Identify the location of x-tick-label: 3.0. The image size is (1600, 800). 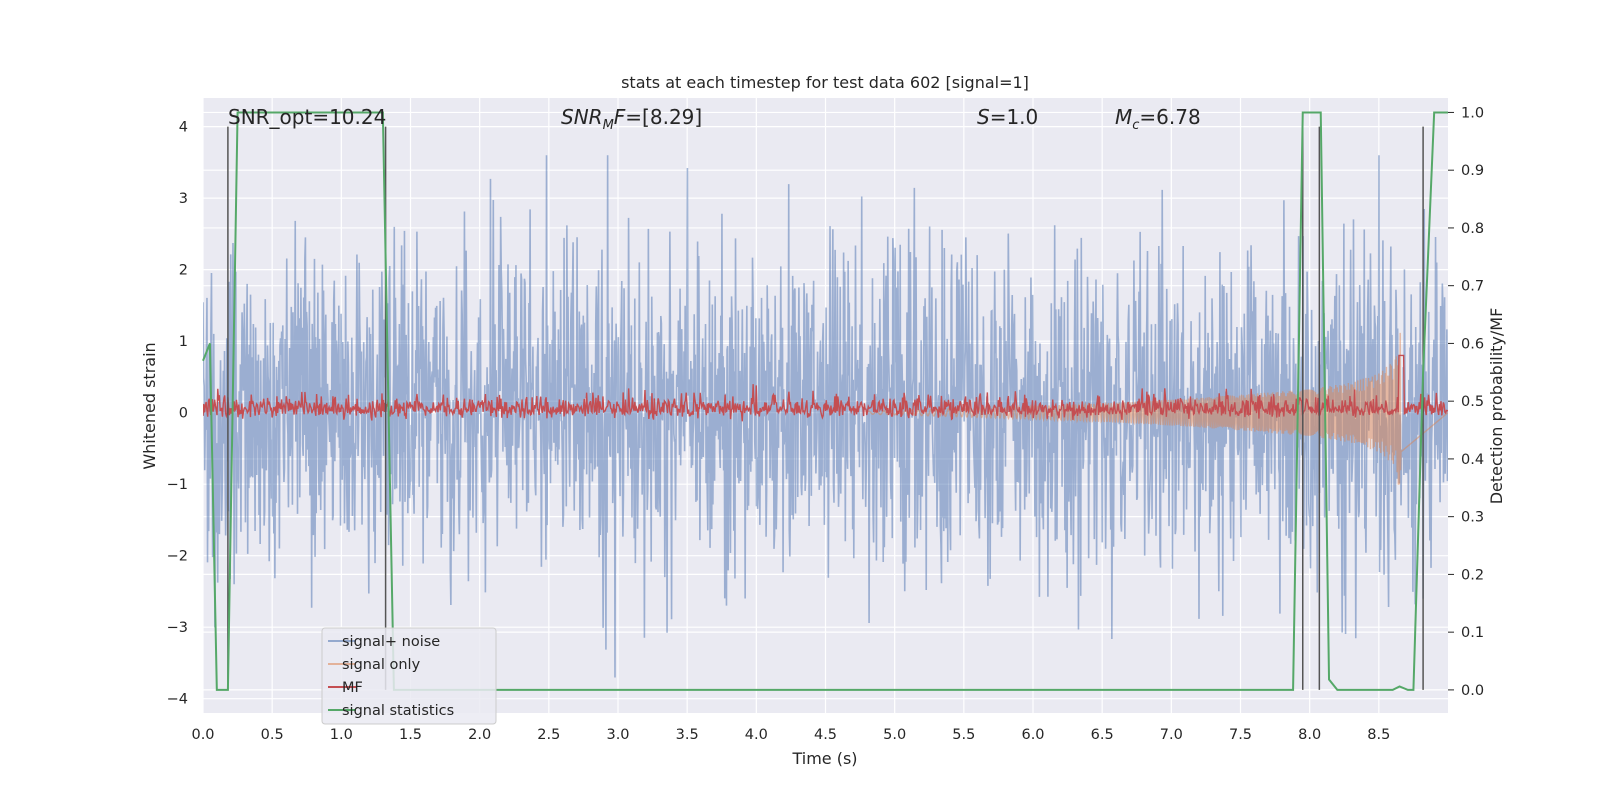
(617, 735).